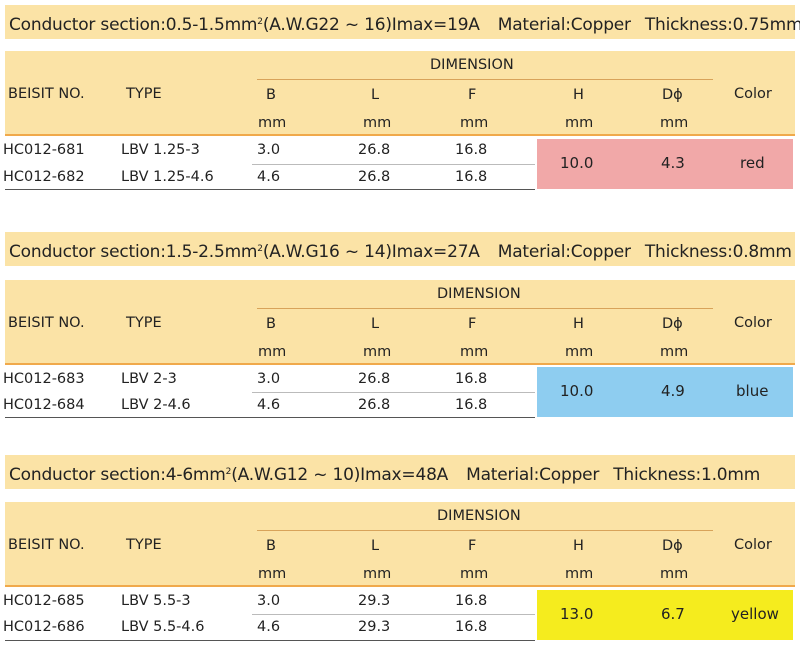 The height and width of the screenshot is (645, 800). I want to click on part-type: LBV 2-4.6, so click(156, 405).